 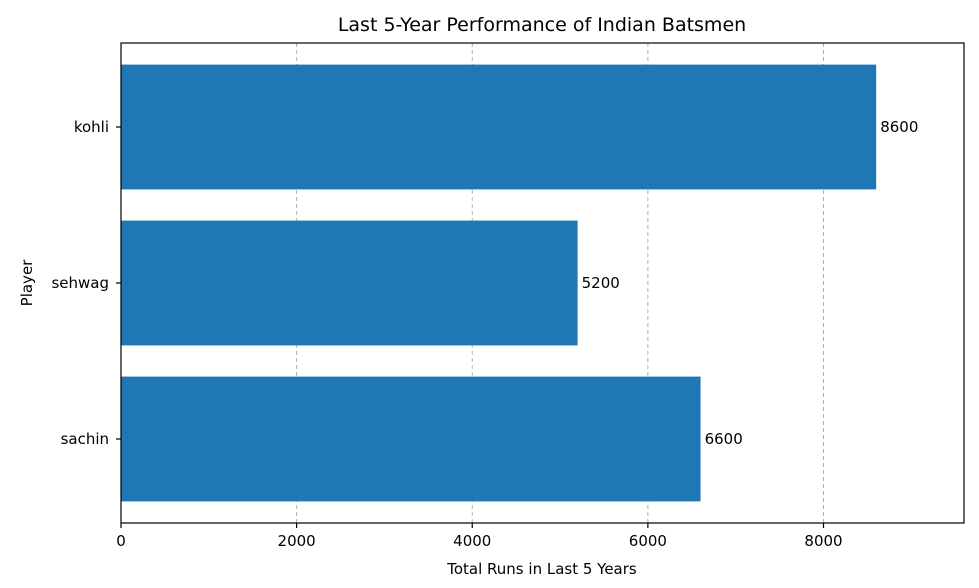 I want to click on x-axis-label: Total Runs in Last 5 Years, so click(x=541, y=569).